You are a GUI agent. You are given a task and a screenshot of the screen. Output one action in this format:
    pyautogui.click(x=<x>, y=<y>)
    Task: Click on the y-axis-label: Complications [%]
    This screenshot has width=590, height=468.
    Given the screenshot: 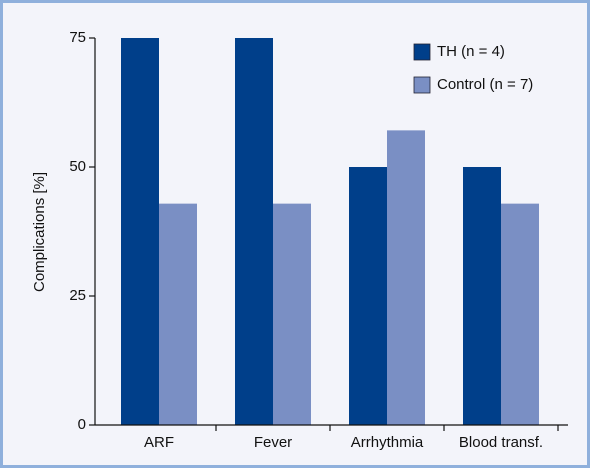 What is the action you would take?
    pyautogui.click(x=39, y=232)
    